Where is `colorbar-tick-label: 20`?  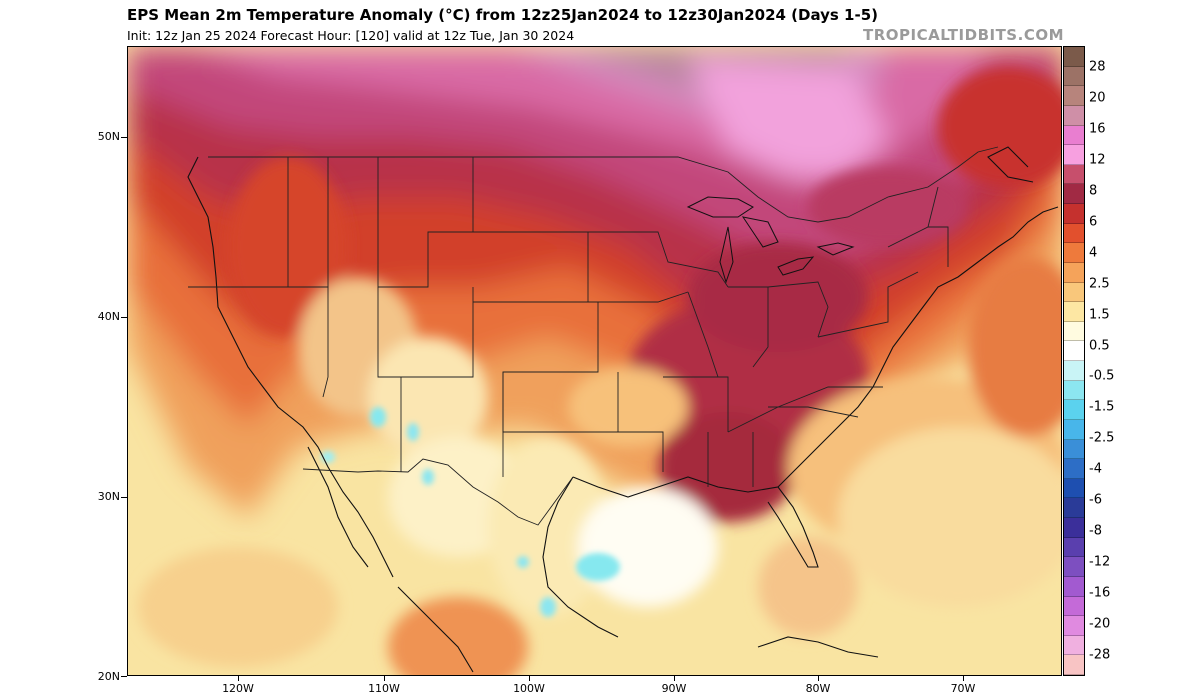
colorbar-tick-label: 20 is located at coordinates (1097, 98).